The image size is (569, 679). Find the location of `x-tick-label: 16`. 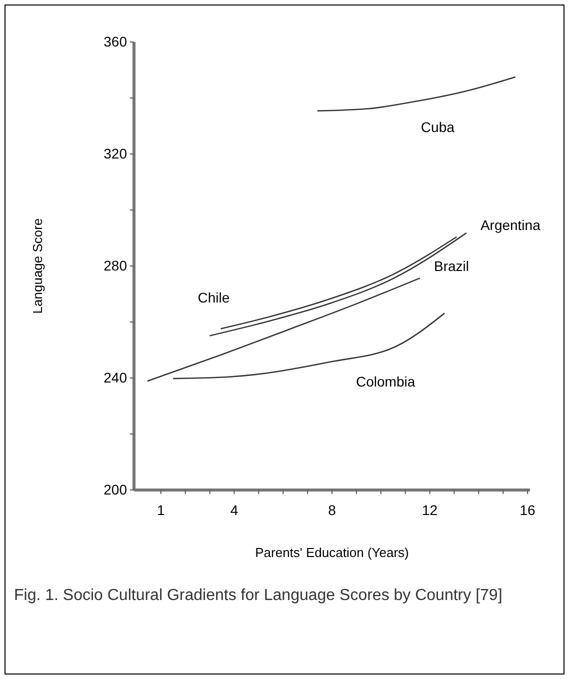

x-tick-label: 16 is located at coordinates (528, 510).